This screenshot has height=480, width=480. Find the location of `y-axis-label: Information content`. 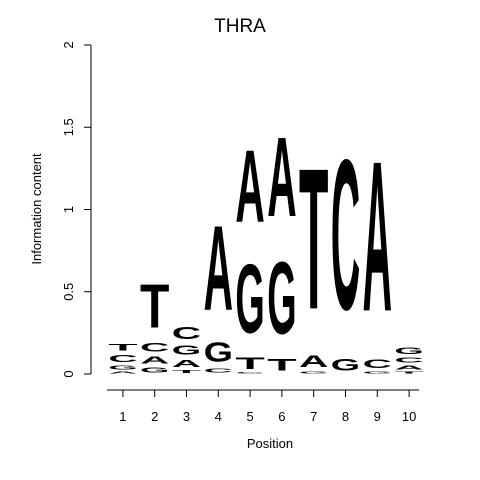

y-axis-label: Information content is located at coordinates (36, 209).